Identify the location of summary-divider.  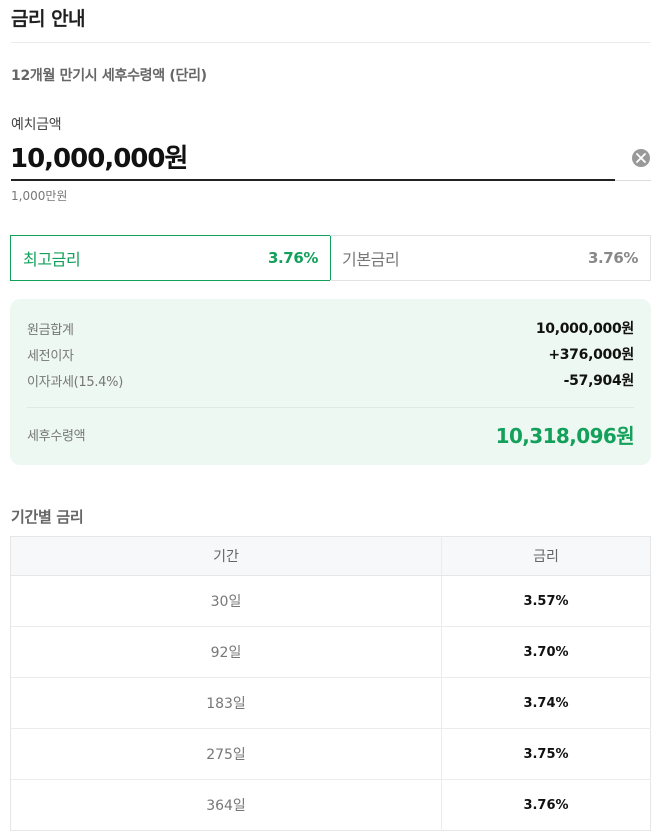
(330, 407).